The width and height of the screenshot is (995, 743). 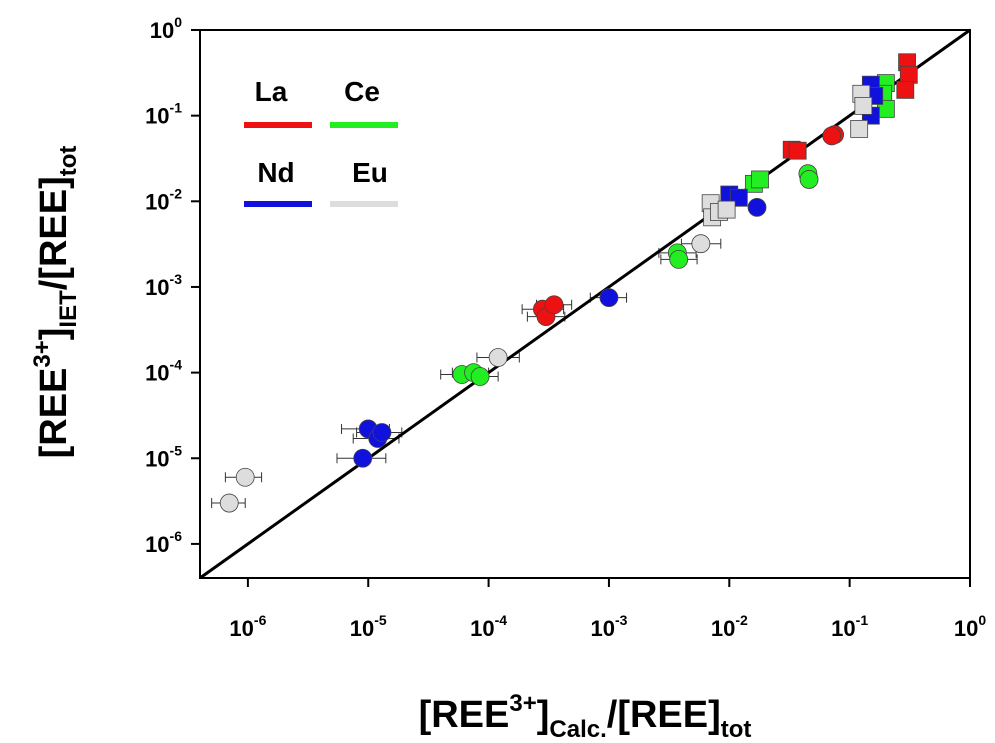 What do you see at coordinates (321, 141) in the screenshot?
I see `legend: La Ce Nd Eu` at bounding box center [321, 141].